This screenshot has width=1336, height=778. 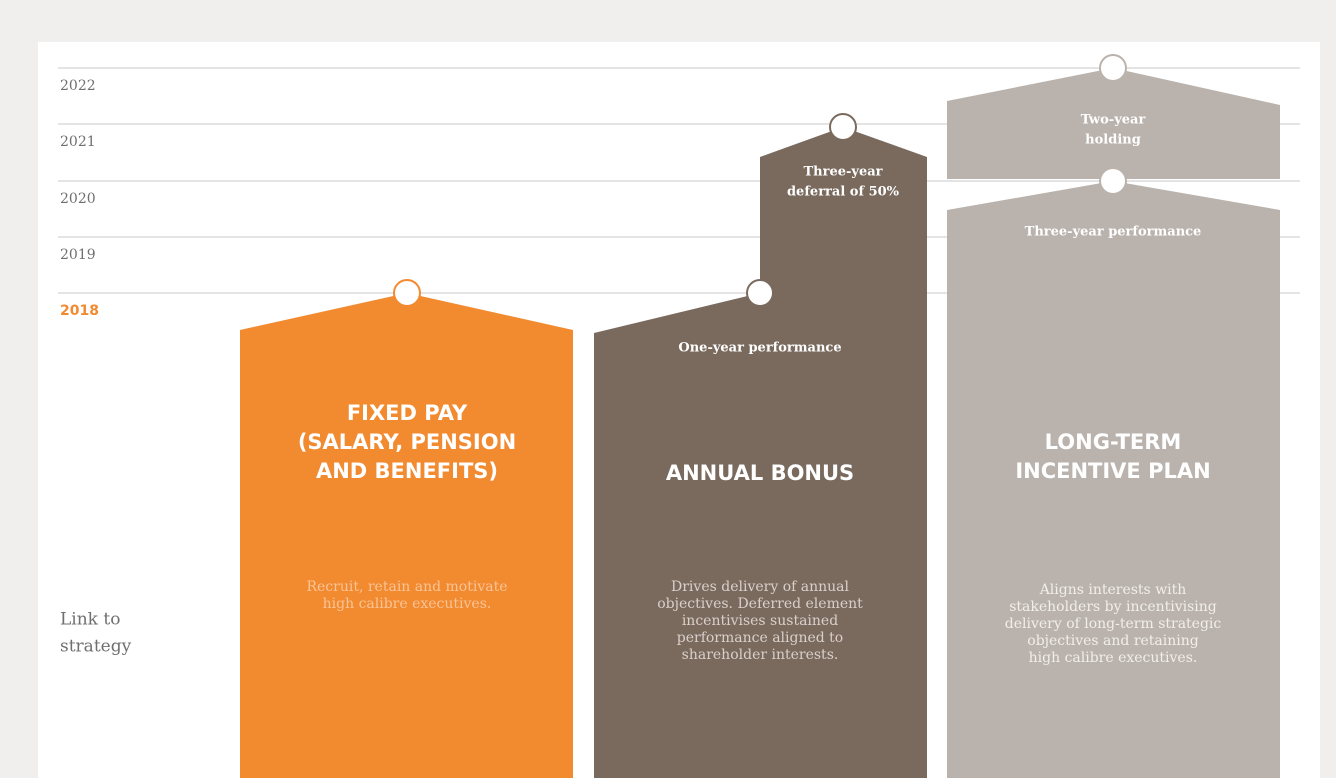 What do you see at coordinates (760, 638) in the screenshot?
I see `column-description: performance aligned to` at bounding box center [760, 638].